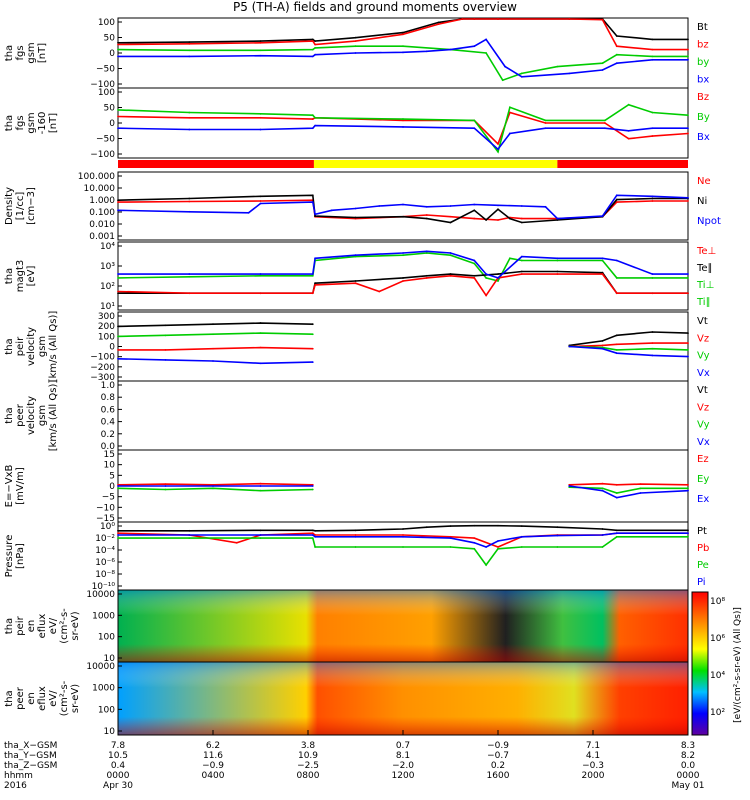 The image size is (750, 800). Describe the element at coordinates (9, 276) in the screenshot. I see `y-axis-label: tha` at that location.